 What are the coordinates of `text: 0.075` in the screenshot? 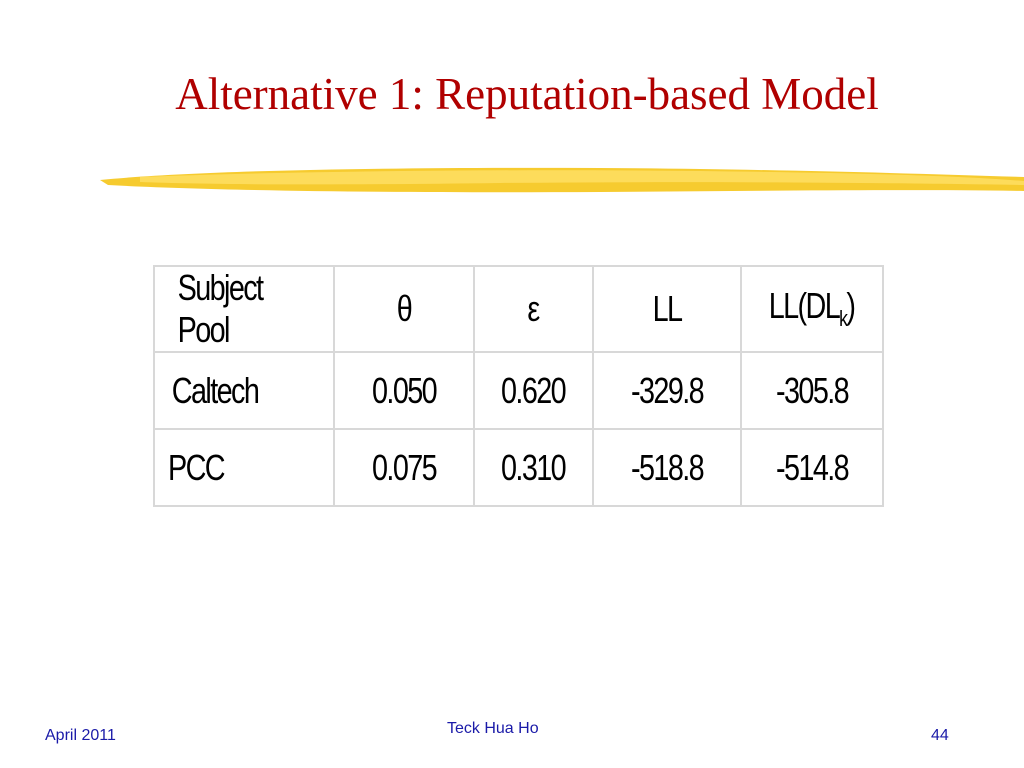 It's located at (404, 467).